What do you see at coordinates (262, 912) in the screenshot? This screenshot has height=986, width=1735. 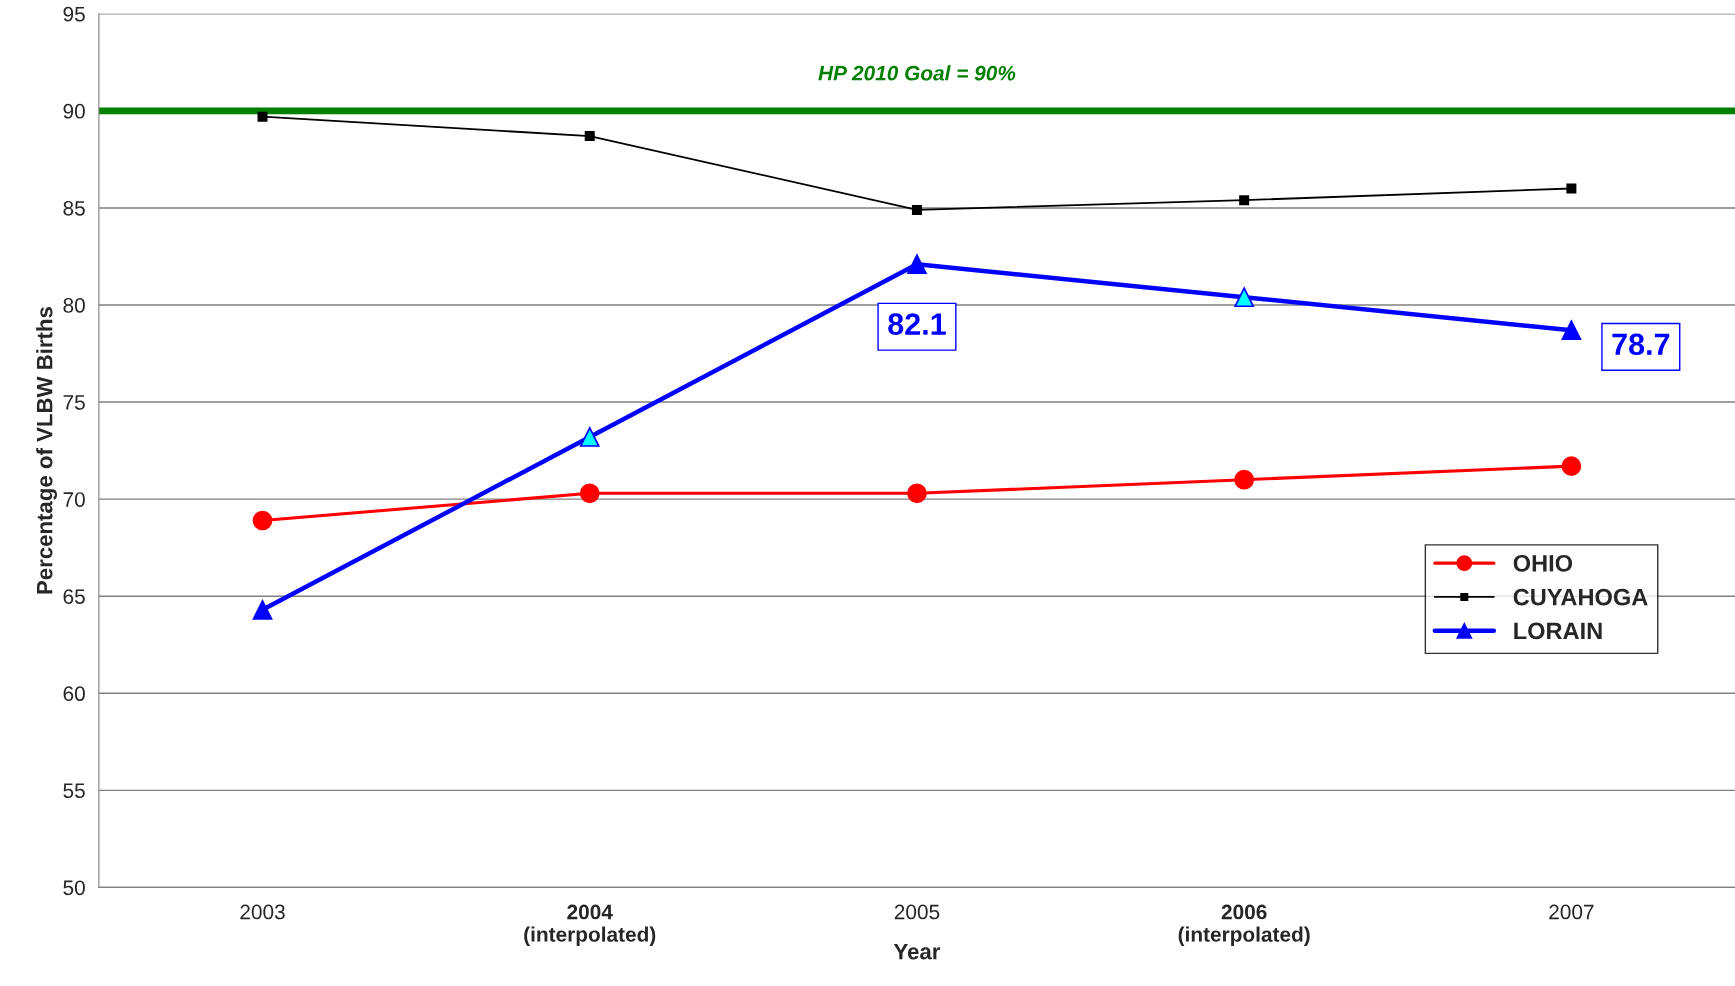 I see `x-tick-label: 2003` at bounding box center [262, 912].